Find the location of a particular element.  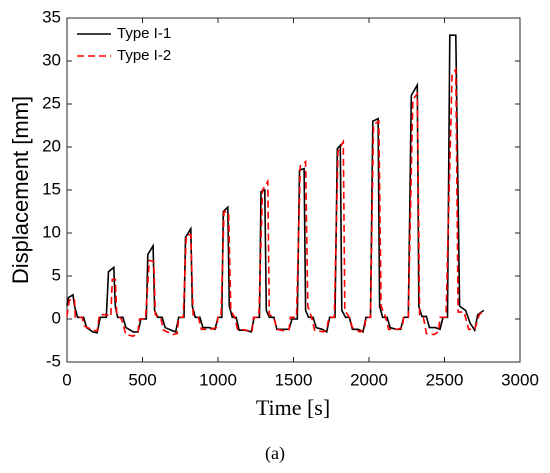

caption: (a) is located at coordinates (275, 453).